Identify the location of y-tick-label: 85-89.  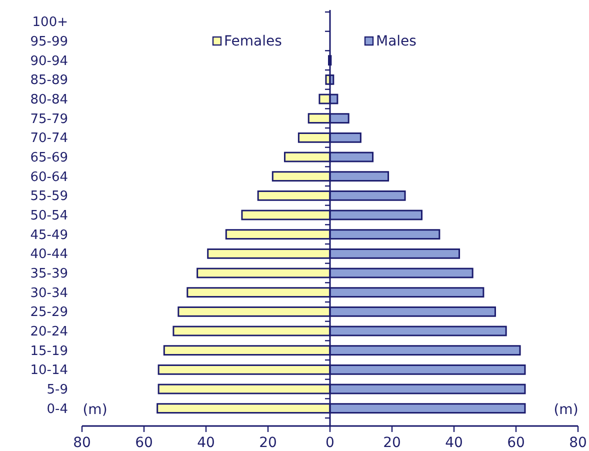
(49, 80).